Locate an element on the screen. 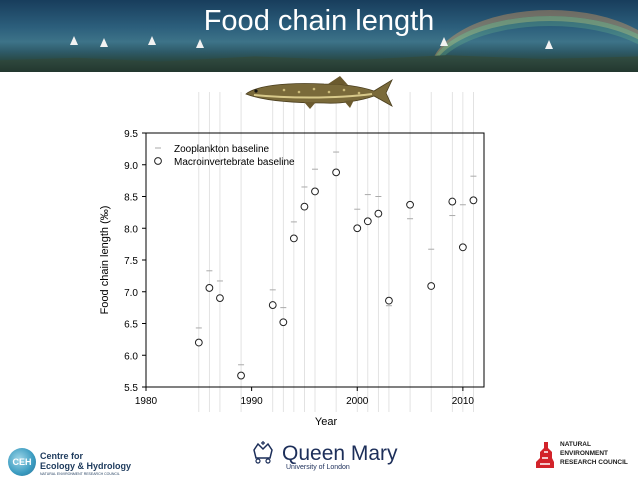  legend-label-zooplankton: Zooplankton baseline is located at coordinates (222, 149).